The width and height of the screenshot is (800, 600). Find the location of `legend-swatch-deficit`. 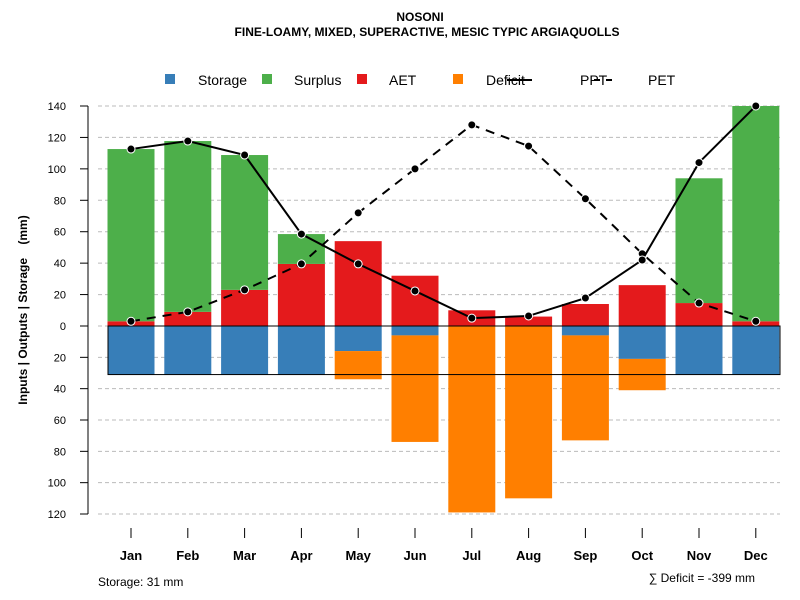

legend-swatch-deficit is located at coordinates (458, 79).